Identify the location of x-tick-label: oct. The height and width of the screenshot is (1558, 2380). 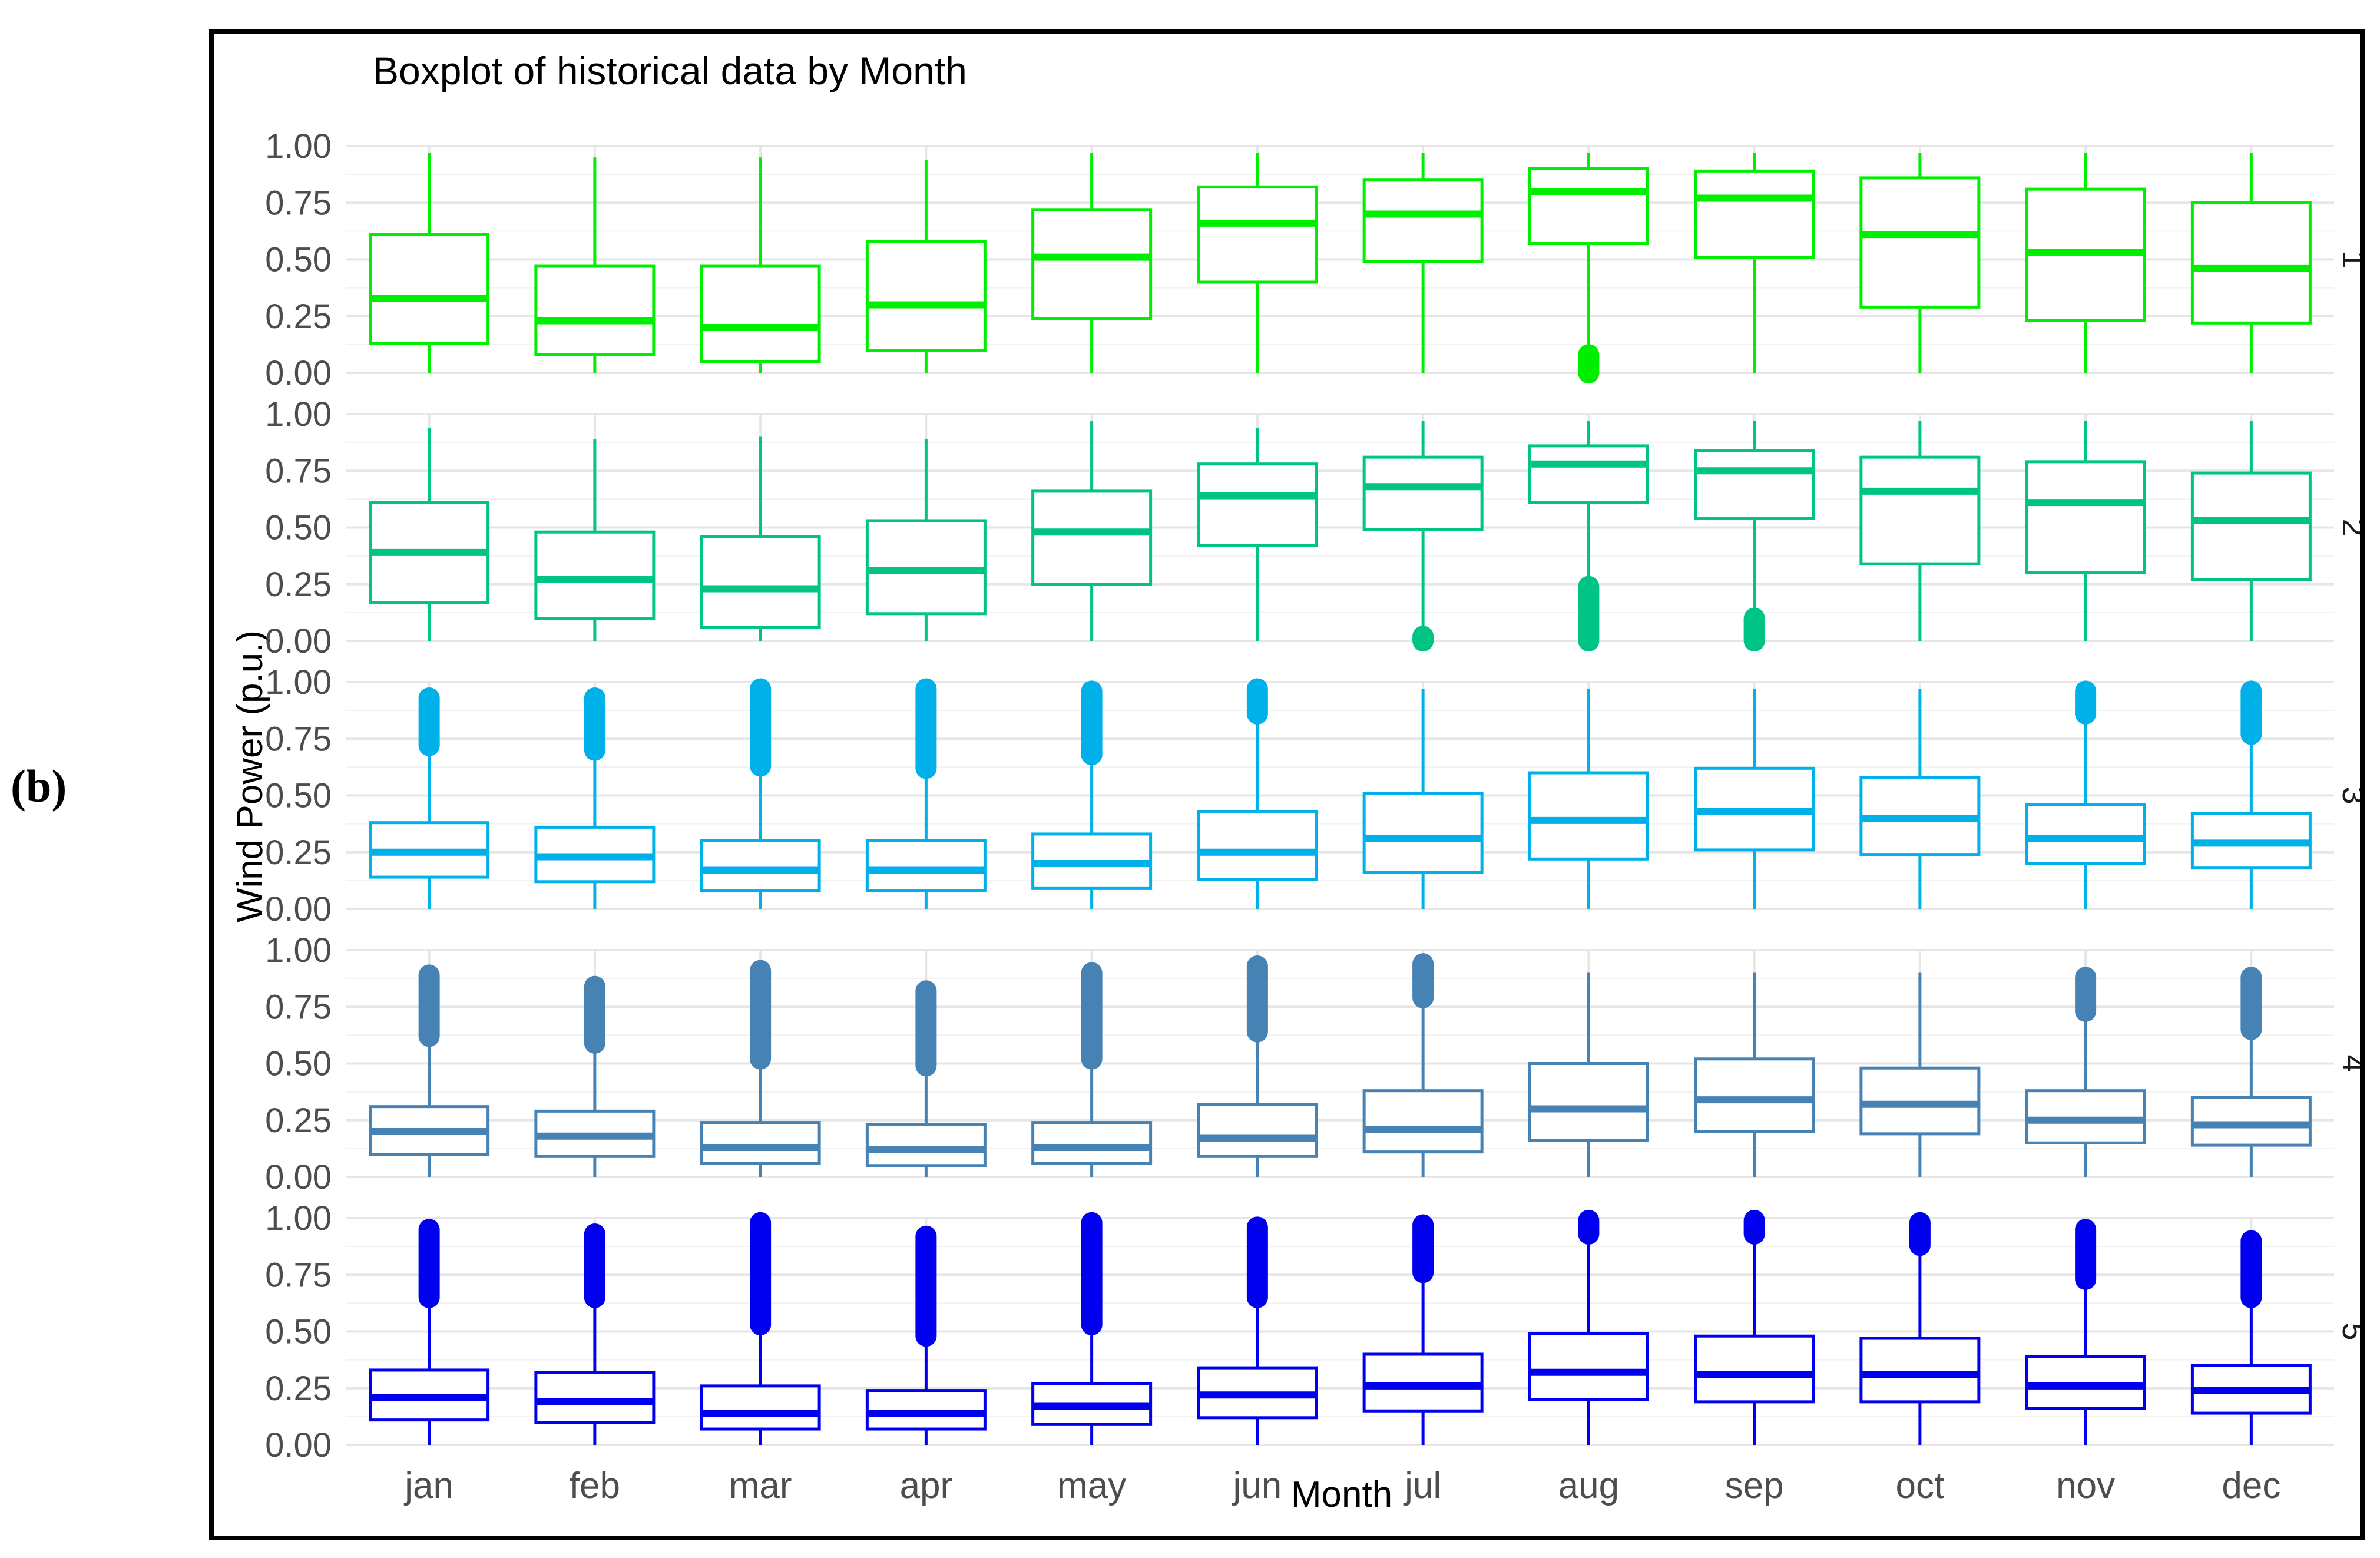
(1920, 1486).